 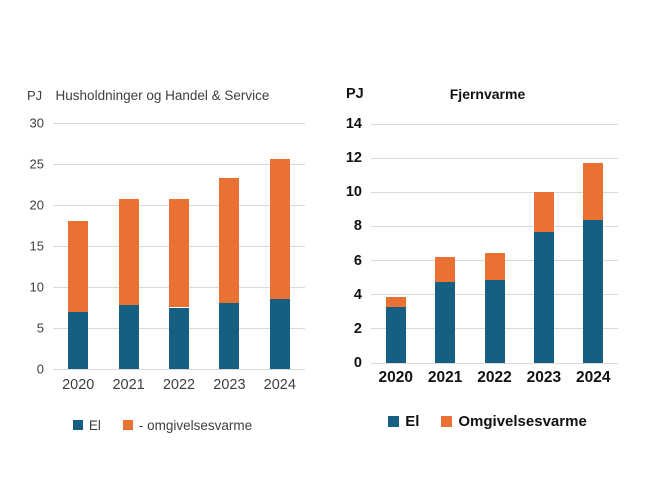 What do you see at coordinates (195, 425) in the screenshot?
I see `legend-label-omgivelsesvarme: - omgivelsesvarme` at bounding box center [195, 425].